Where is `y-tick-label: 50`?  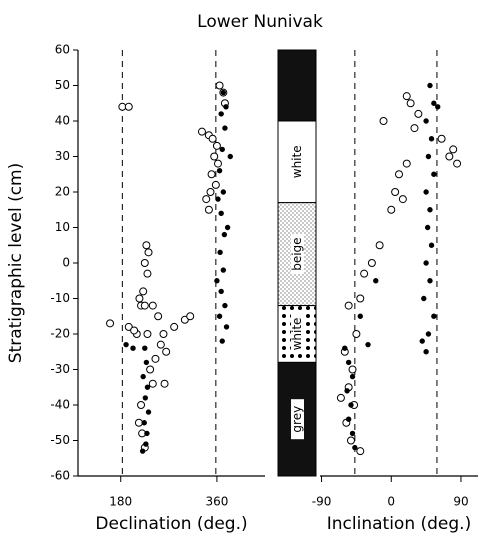
y-tick-label: 50 is located at coordinates (62, 85).